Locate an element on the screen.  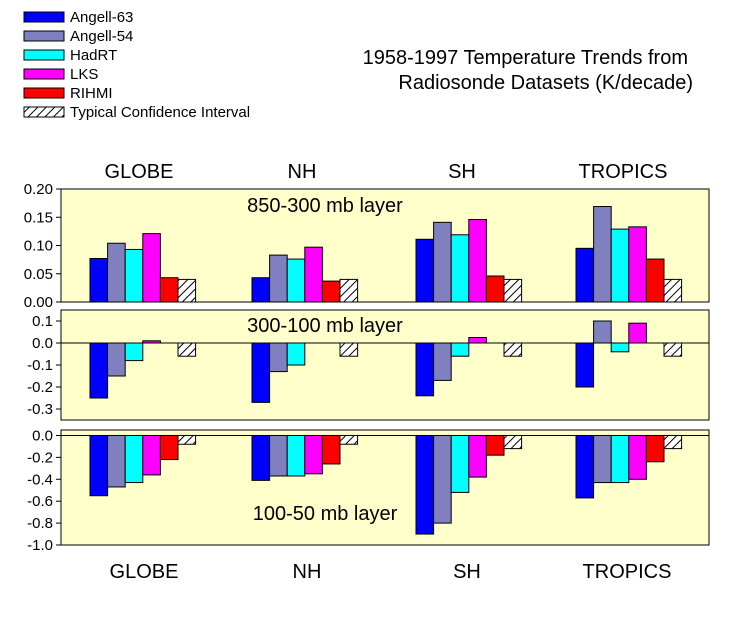
layer-label: 100-50 mb layer is located at coordinates (325, 514).